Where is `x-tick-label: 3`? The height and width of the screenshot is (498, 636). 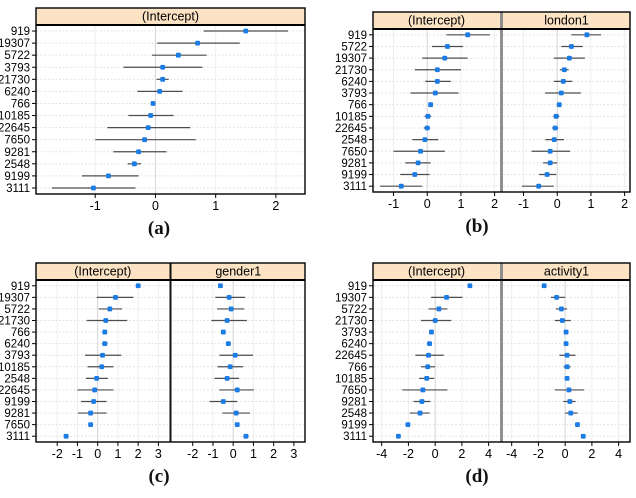 x-tick-label: 3 is located at coordinates (158, 454).